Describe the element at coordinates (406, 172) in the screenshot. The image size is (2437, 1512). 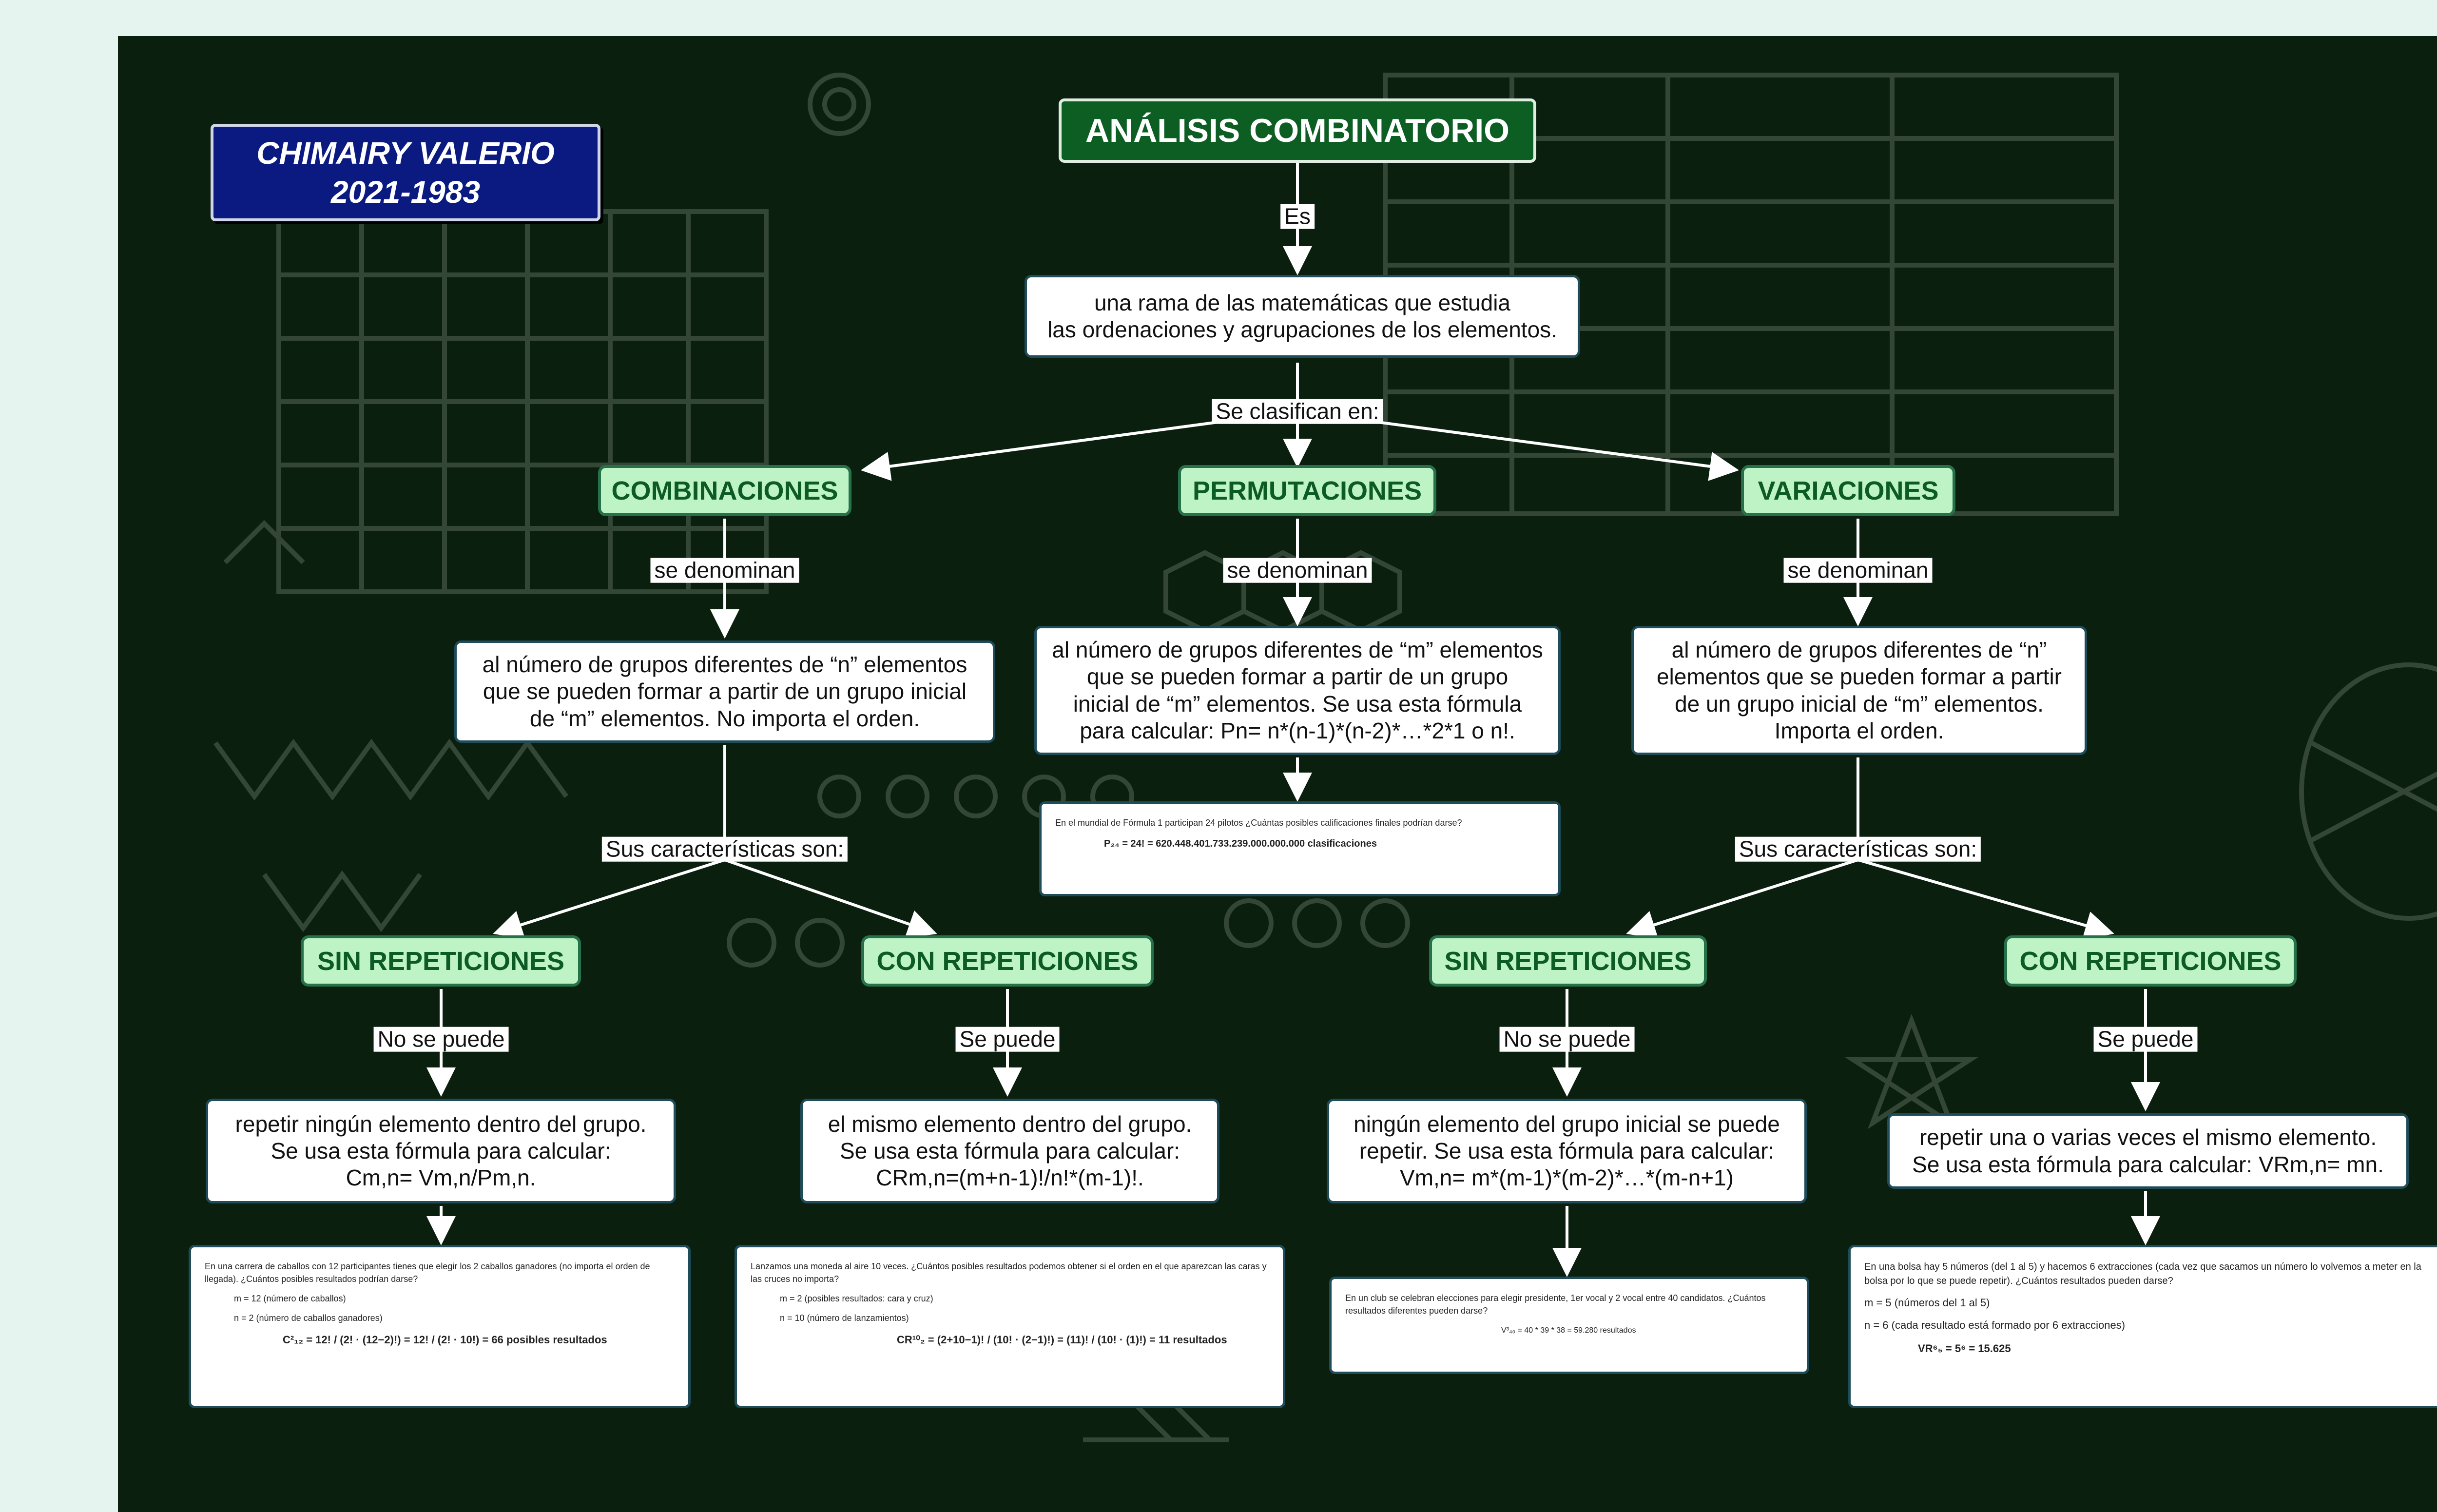
I see `author-badge: CHIMAIRY VALERIO 2021-1983` at that location.